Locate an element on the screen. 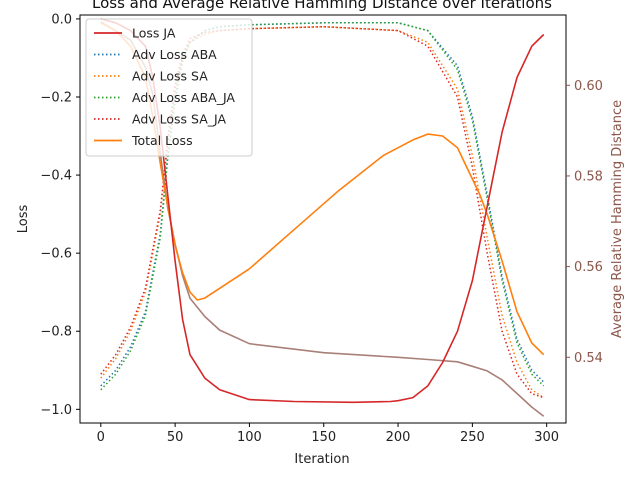 This screenshot has height=480, width=640. x-axis-label: Iteration is located at coordinates (321, 459).